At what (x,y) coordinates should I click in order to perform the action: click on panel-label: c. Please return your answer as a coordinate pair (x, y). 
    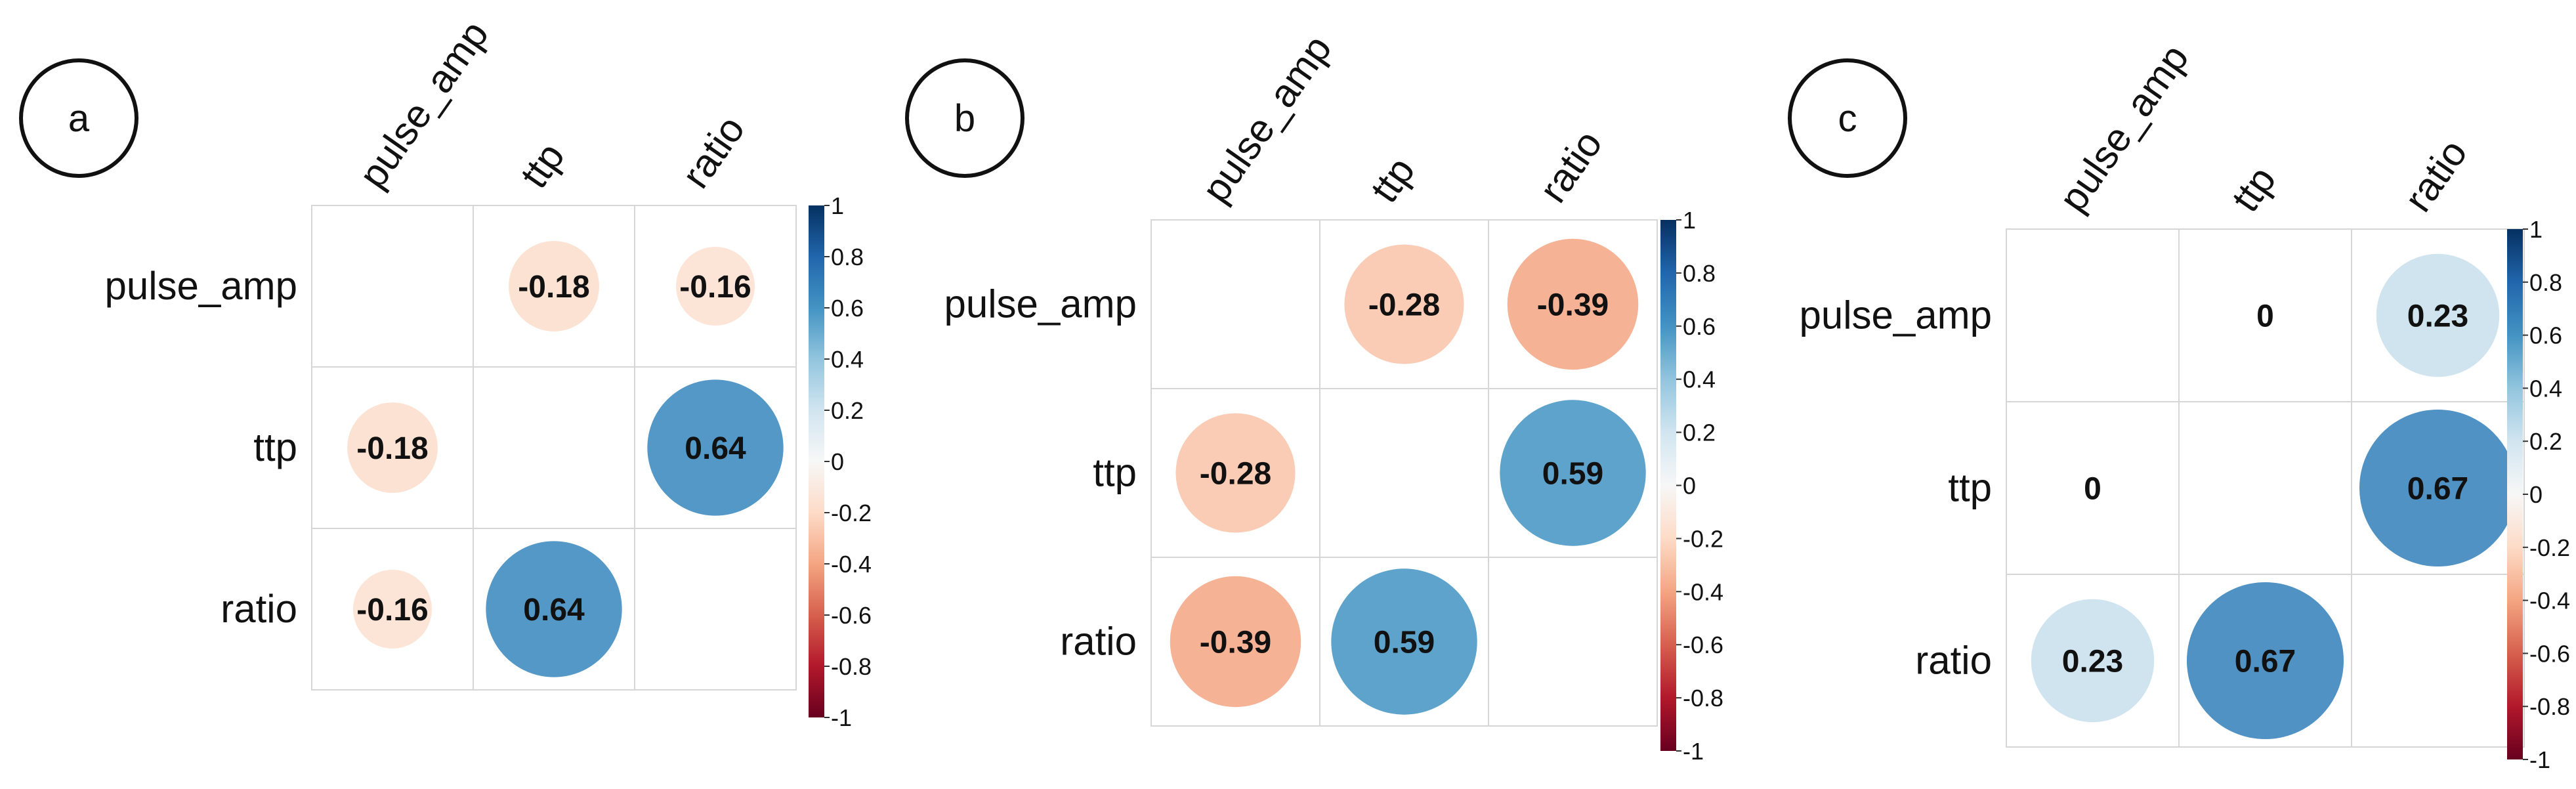
    Looking at the image, I should click on (1847, 118).